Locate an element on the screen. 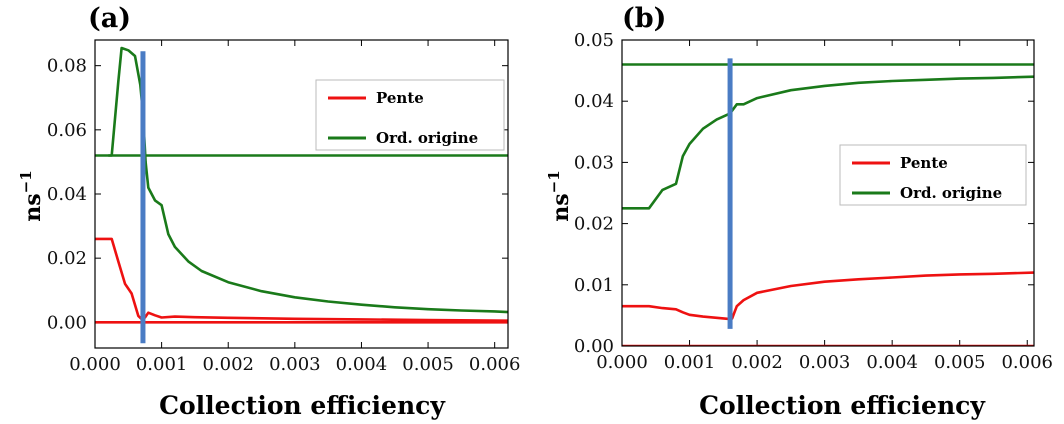 This screenshot has width=1064, height=424. y-tick-label: 0.01 is located at coordinates (594, 285).